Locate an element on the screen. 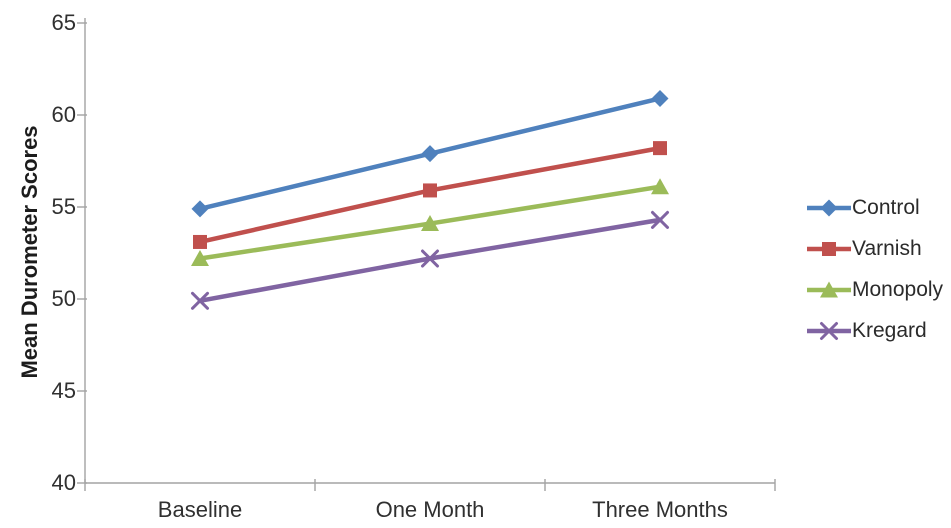 This screenshot has width=951, height=528. y-tick-label-60: 60 is located at coordinates (63, 114).